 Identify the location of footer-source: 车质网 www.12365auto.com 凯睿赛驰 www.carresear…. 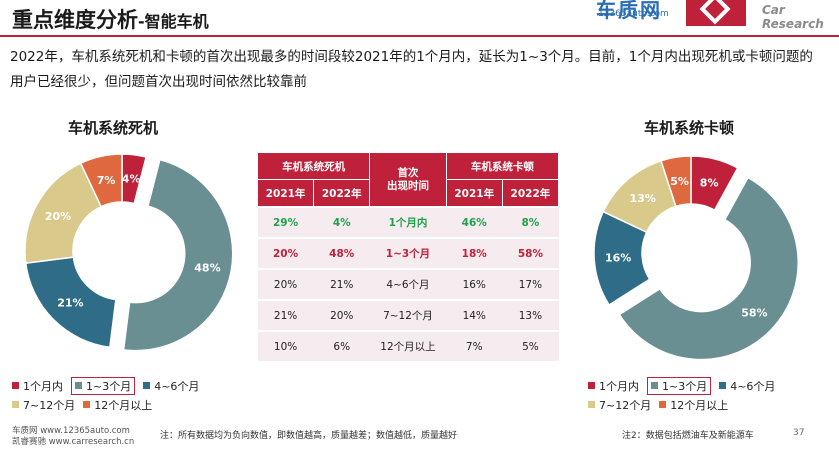
(73, 437).